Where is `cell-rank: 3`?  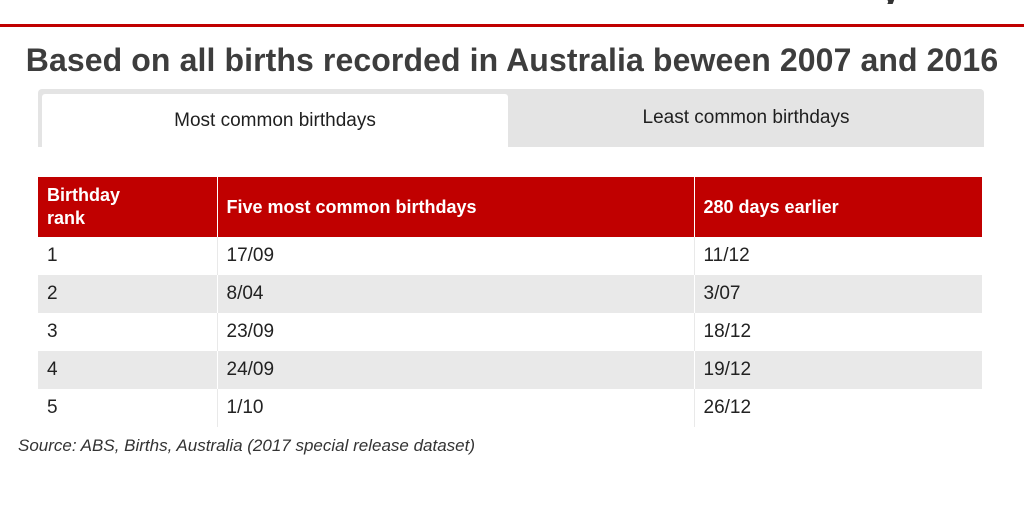 cell-rank: 3 is located at coordinates (127, 332).